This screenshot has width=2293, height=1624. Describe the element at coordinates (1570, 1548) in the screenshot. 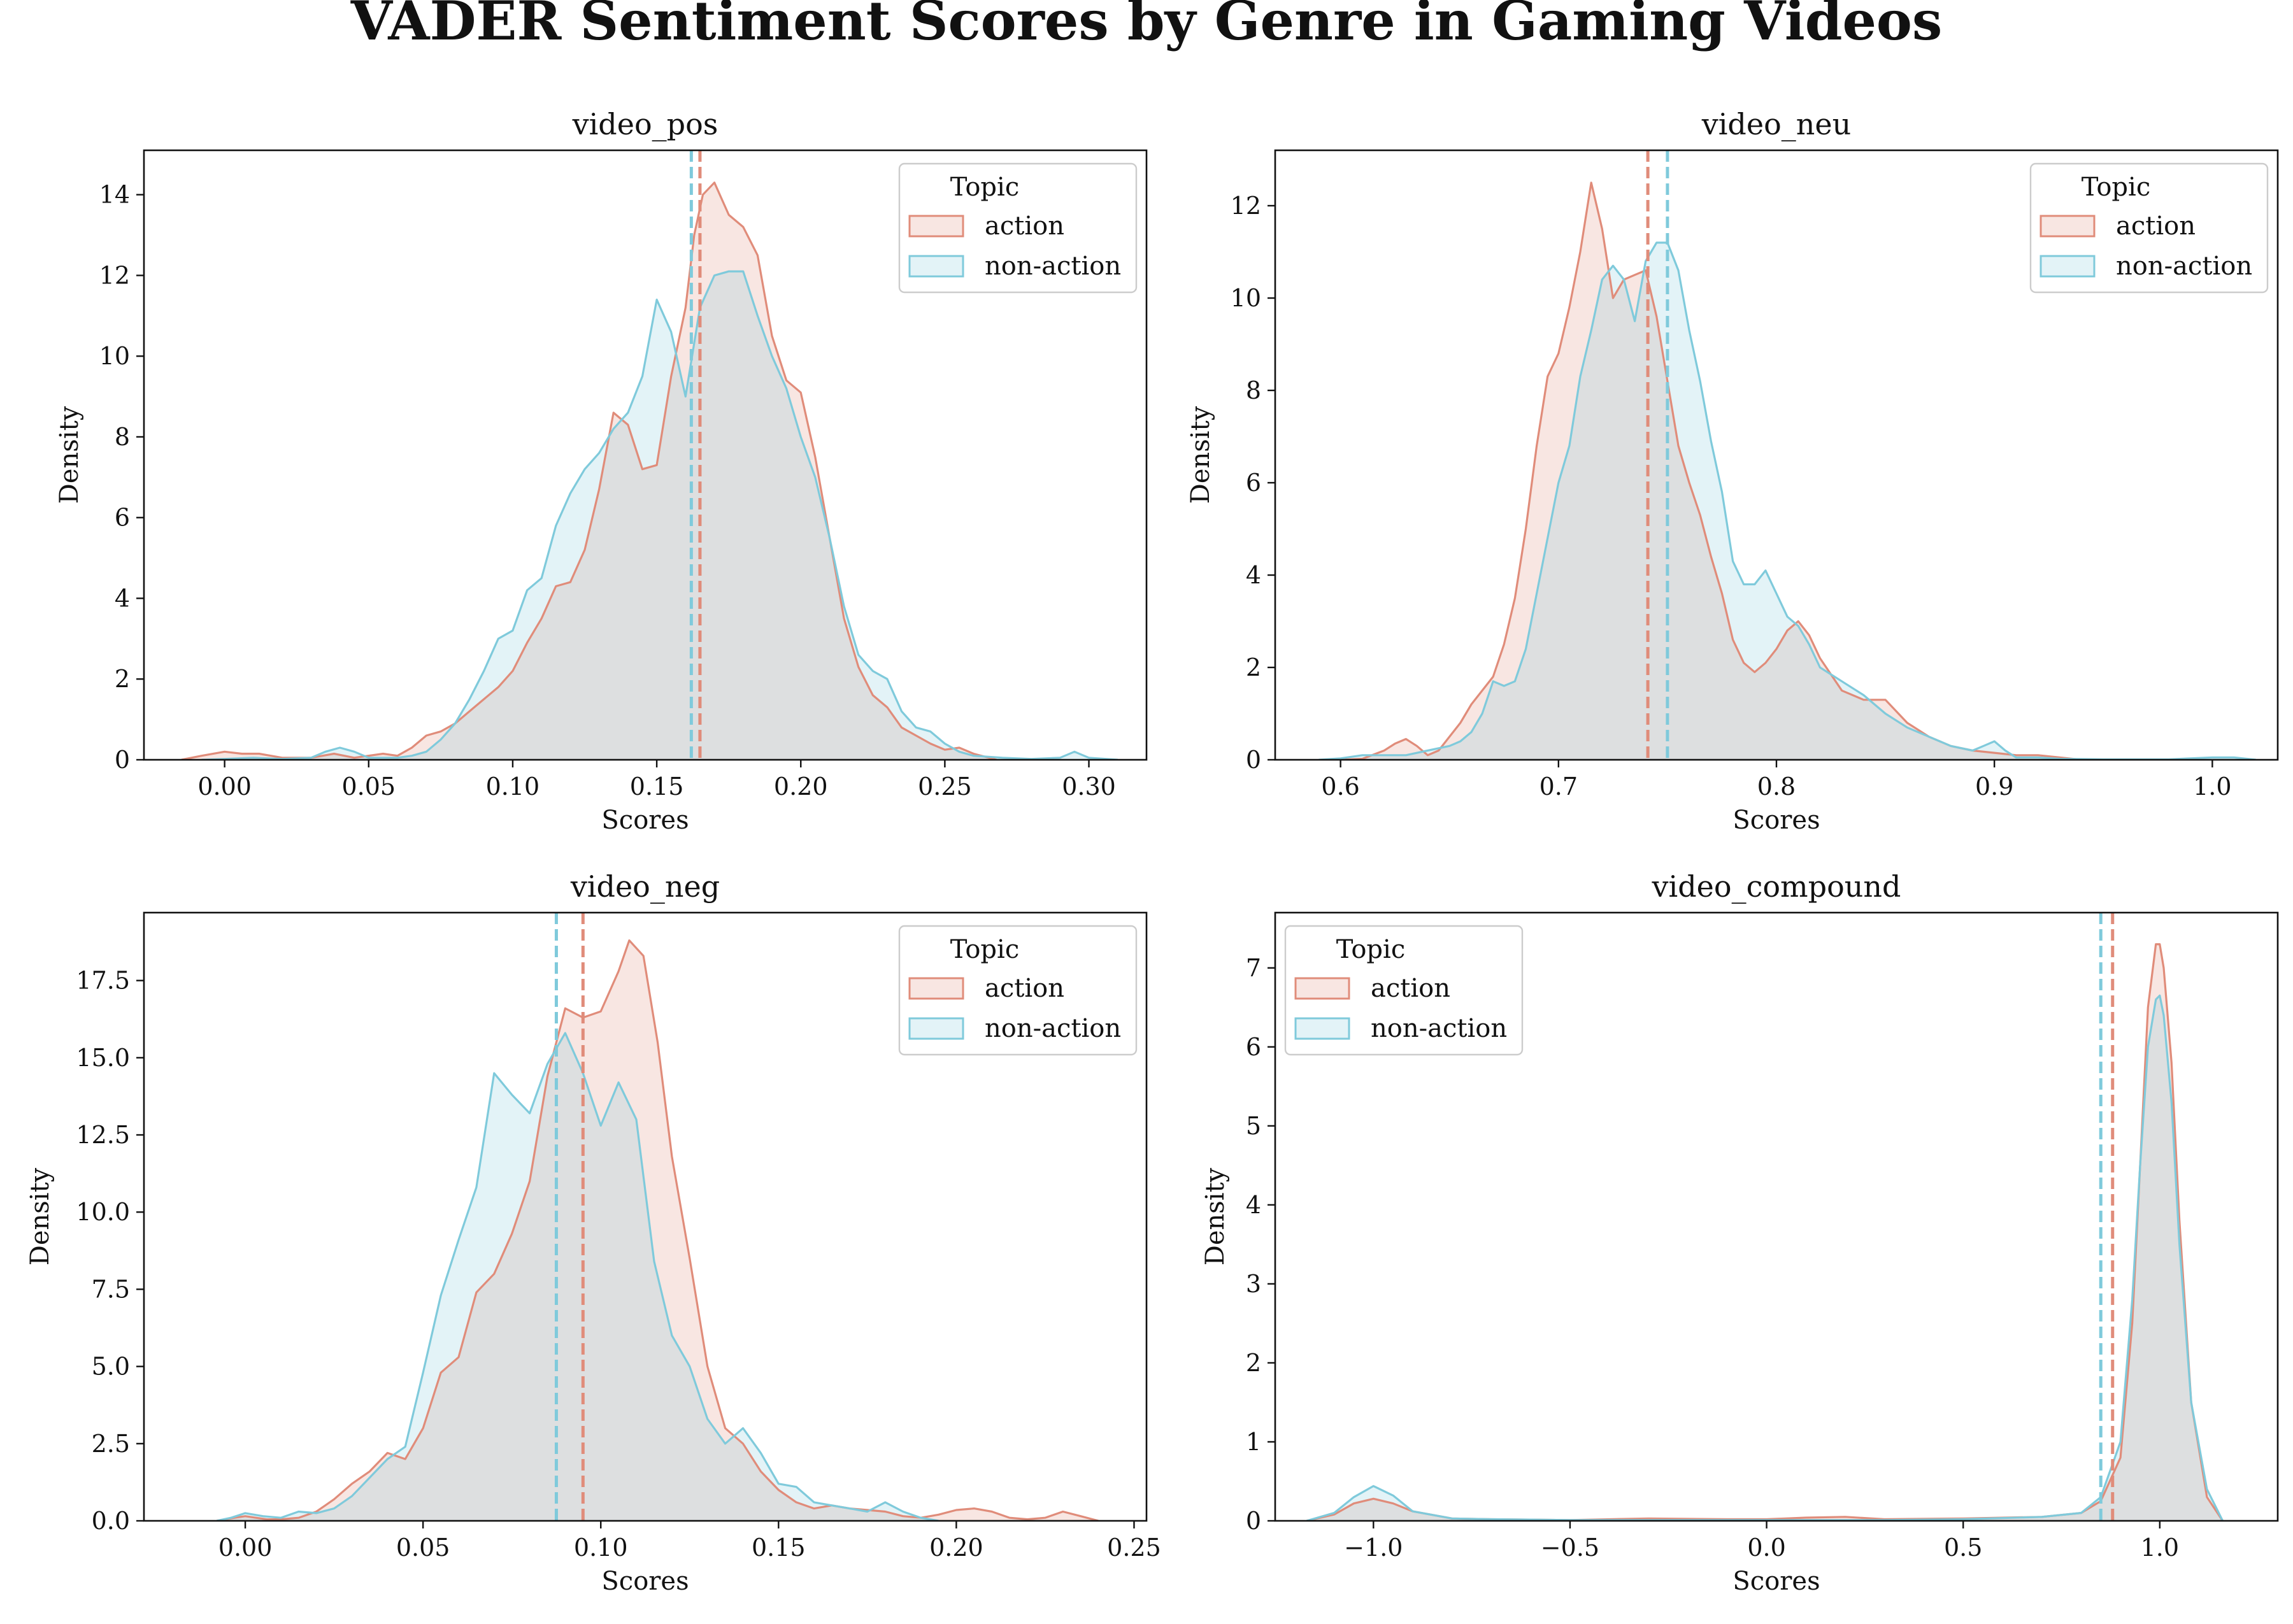

I see `x-tick-label: −0.5` at that location.